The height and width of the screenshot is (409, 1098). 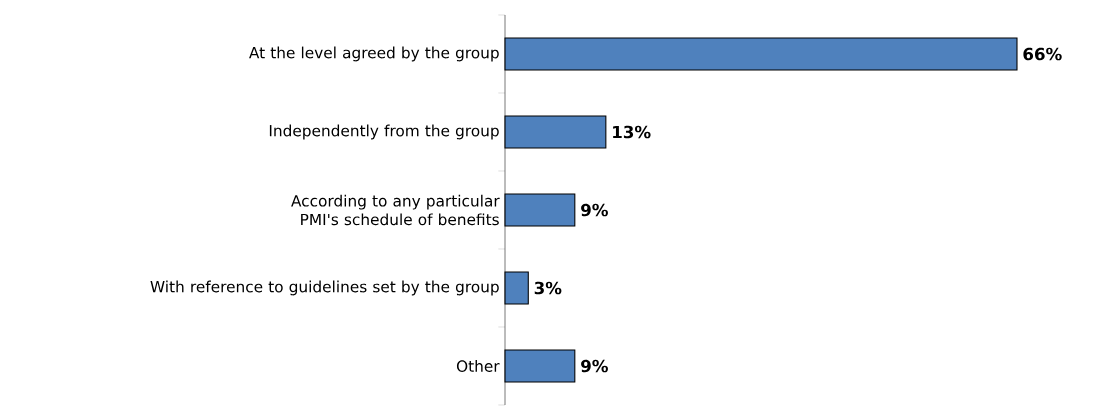 What do you see at coordinates (395, 210) in the screenshot?
I see `y-tick-label: According to any particular PMI's schedule of benefits` at bounding box center [395, 210].